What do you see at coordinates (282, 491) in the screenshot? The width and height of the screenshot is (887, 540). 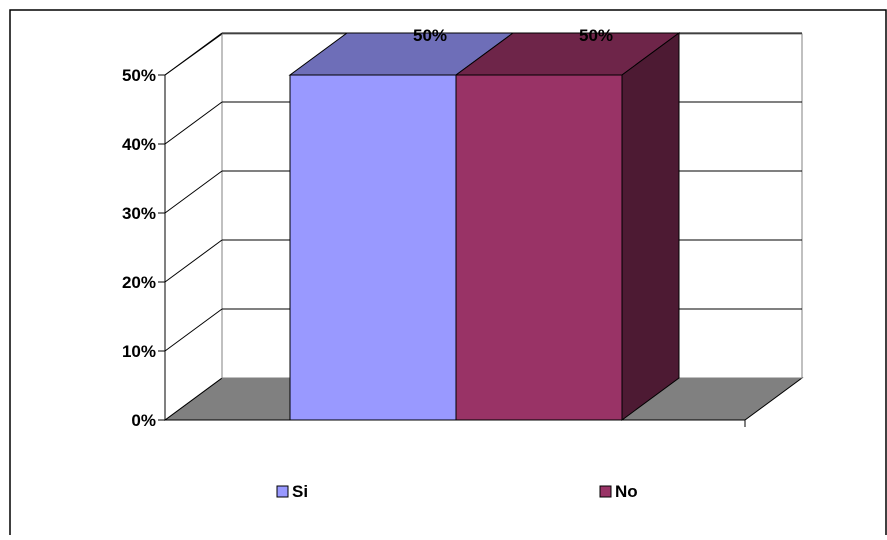 I see `legend-swatch-si` at bounding box center [282, 491].